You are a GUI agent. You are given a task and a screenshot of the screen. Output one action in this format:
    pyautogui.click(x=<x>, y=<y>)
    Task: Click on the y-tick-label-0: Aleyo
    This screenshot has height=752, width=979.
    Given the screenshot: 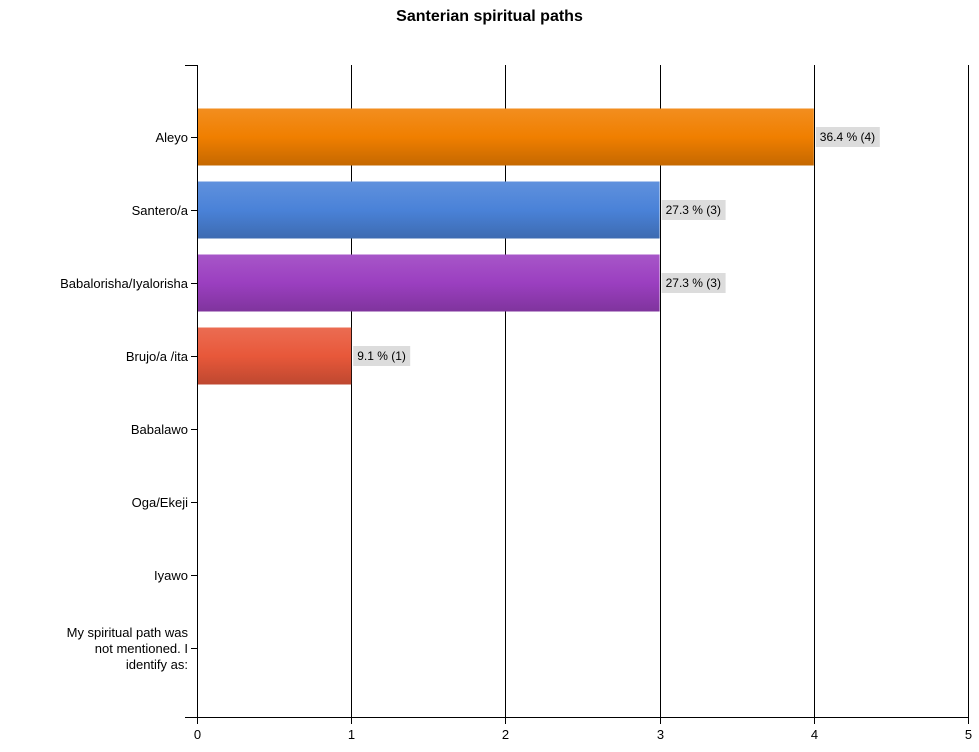 What is the action you would take?
    pyautogui.click(x=171, y=137)
    